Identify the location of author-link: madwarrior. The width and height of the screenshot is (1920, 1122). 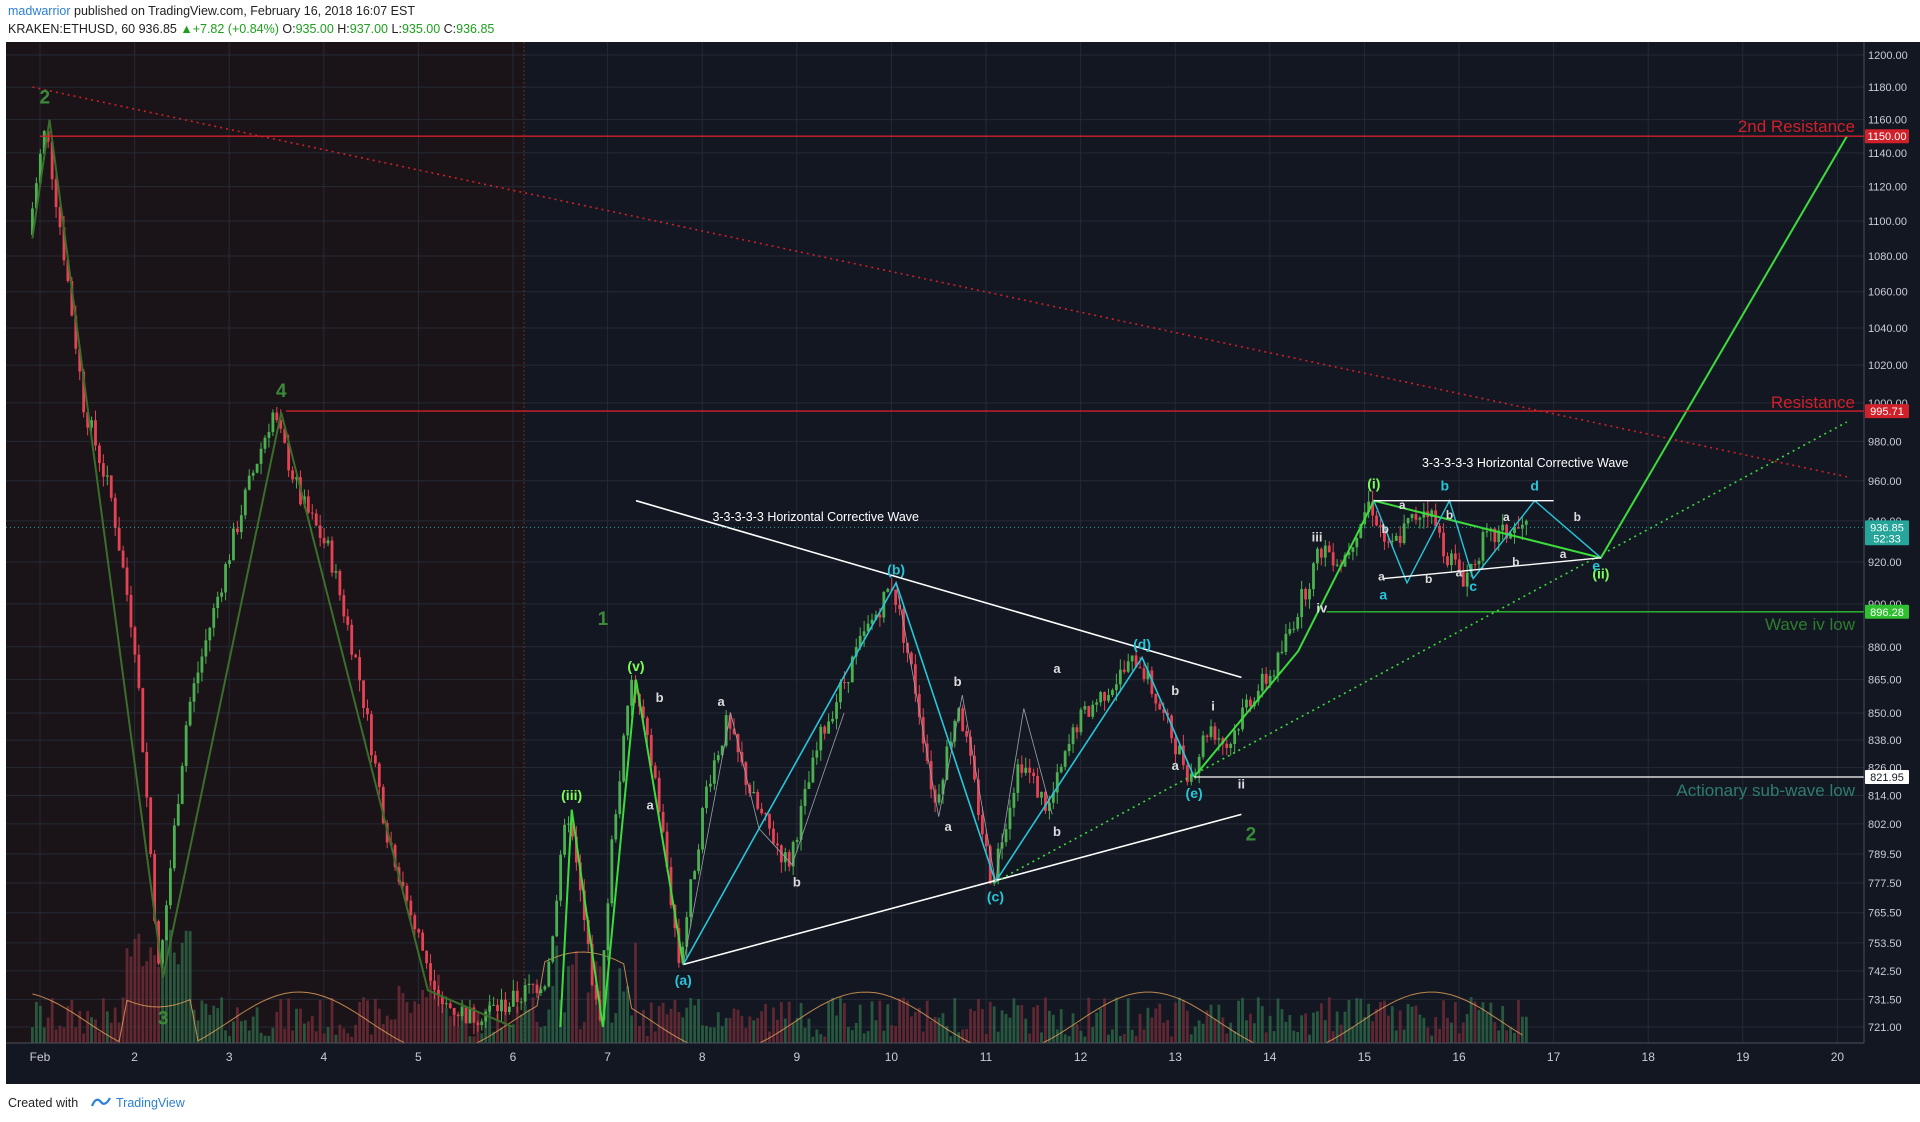
(39, 11).